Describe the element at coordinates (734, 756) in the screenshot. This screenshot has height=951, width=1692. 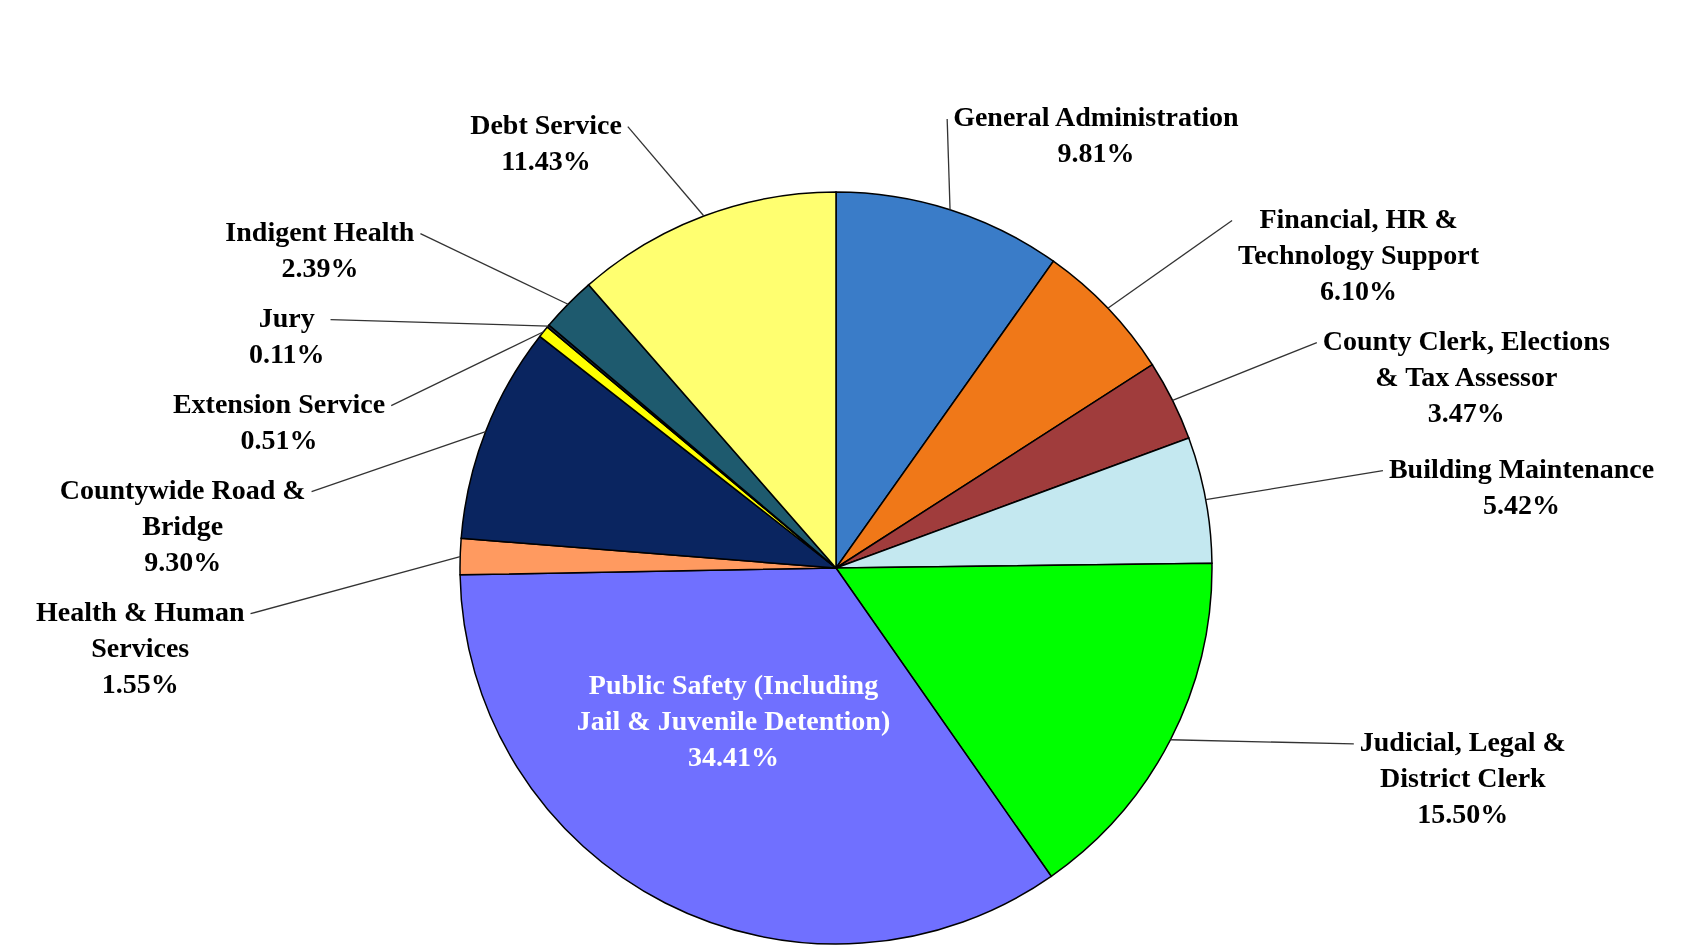
I see `data-label: 34.41%` at that location.